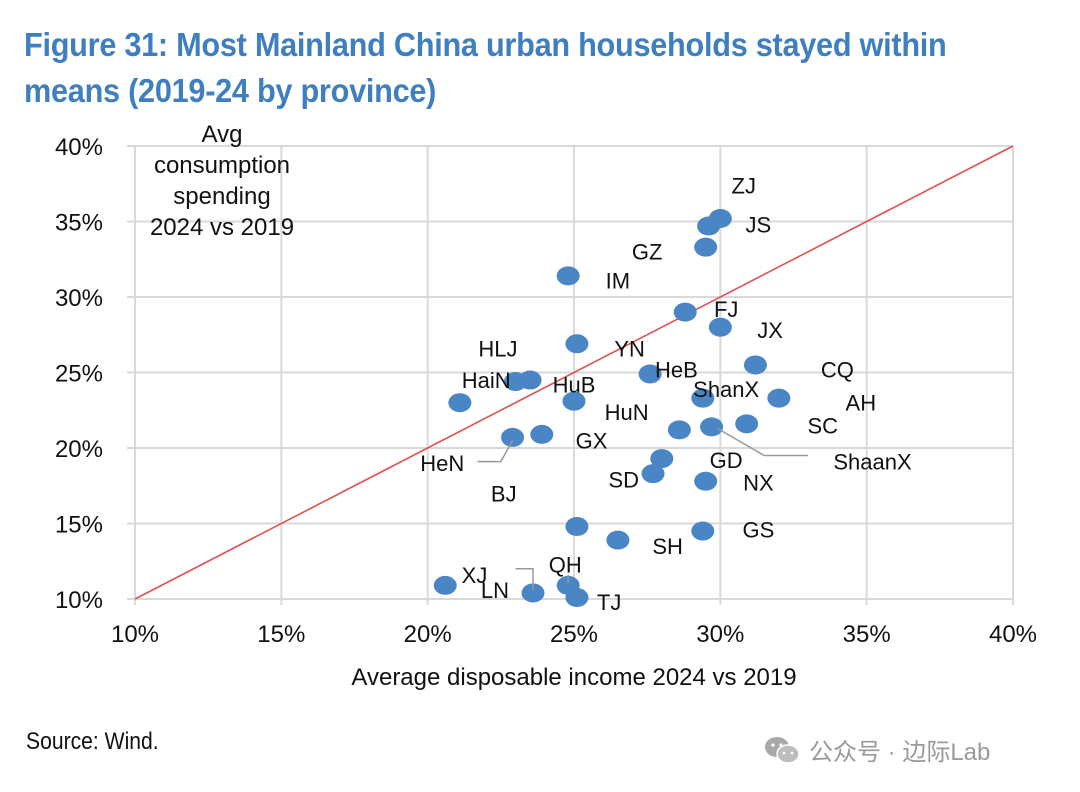 The height and width of the screenshot is (792, 1080). Describe the element at coordinates (513, 437) in the screenshot. I see `data-point-hen` at that location.